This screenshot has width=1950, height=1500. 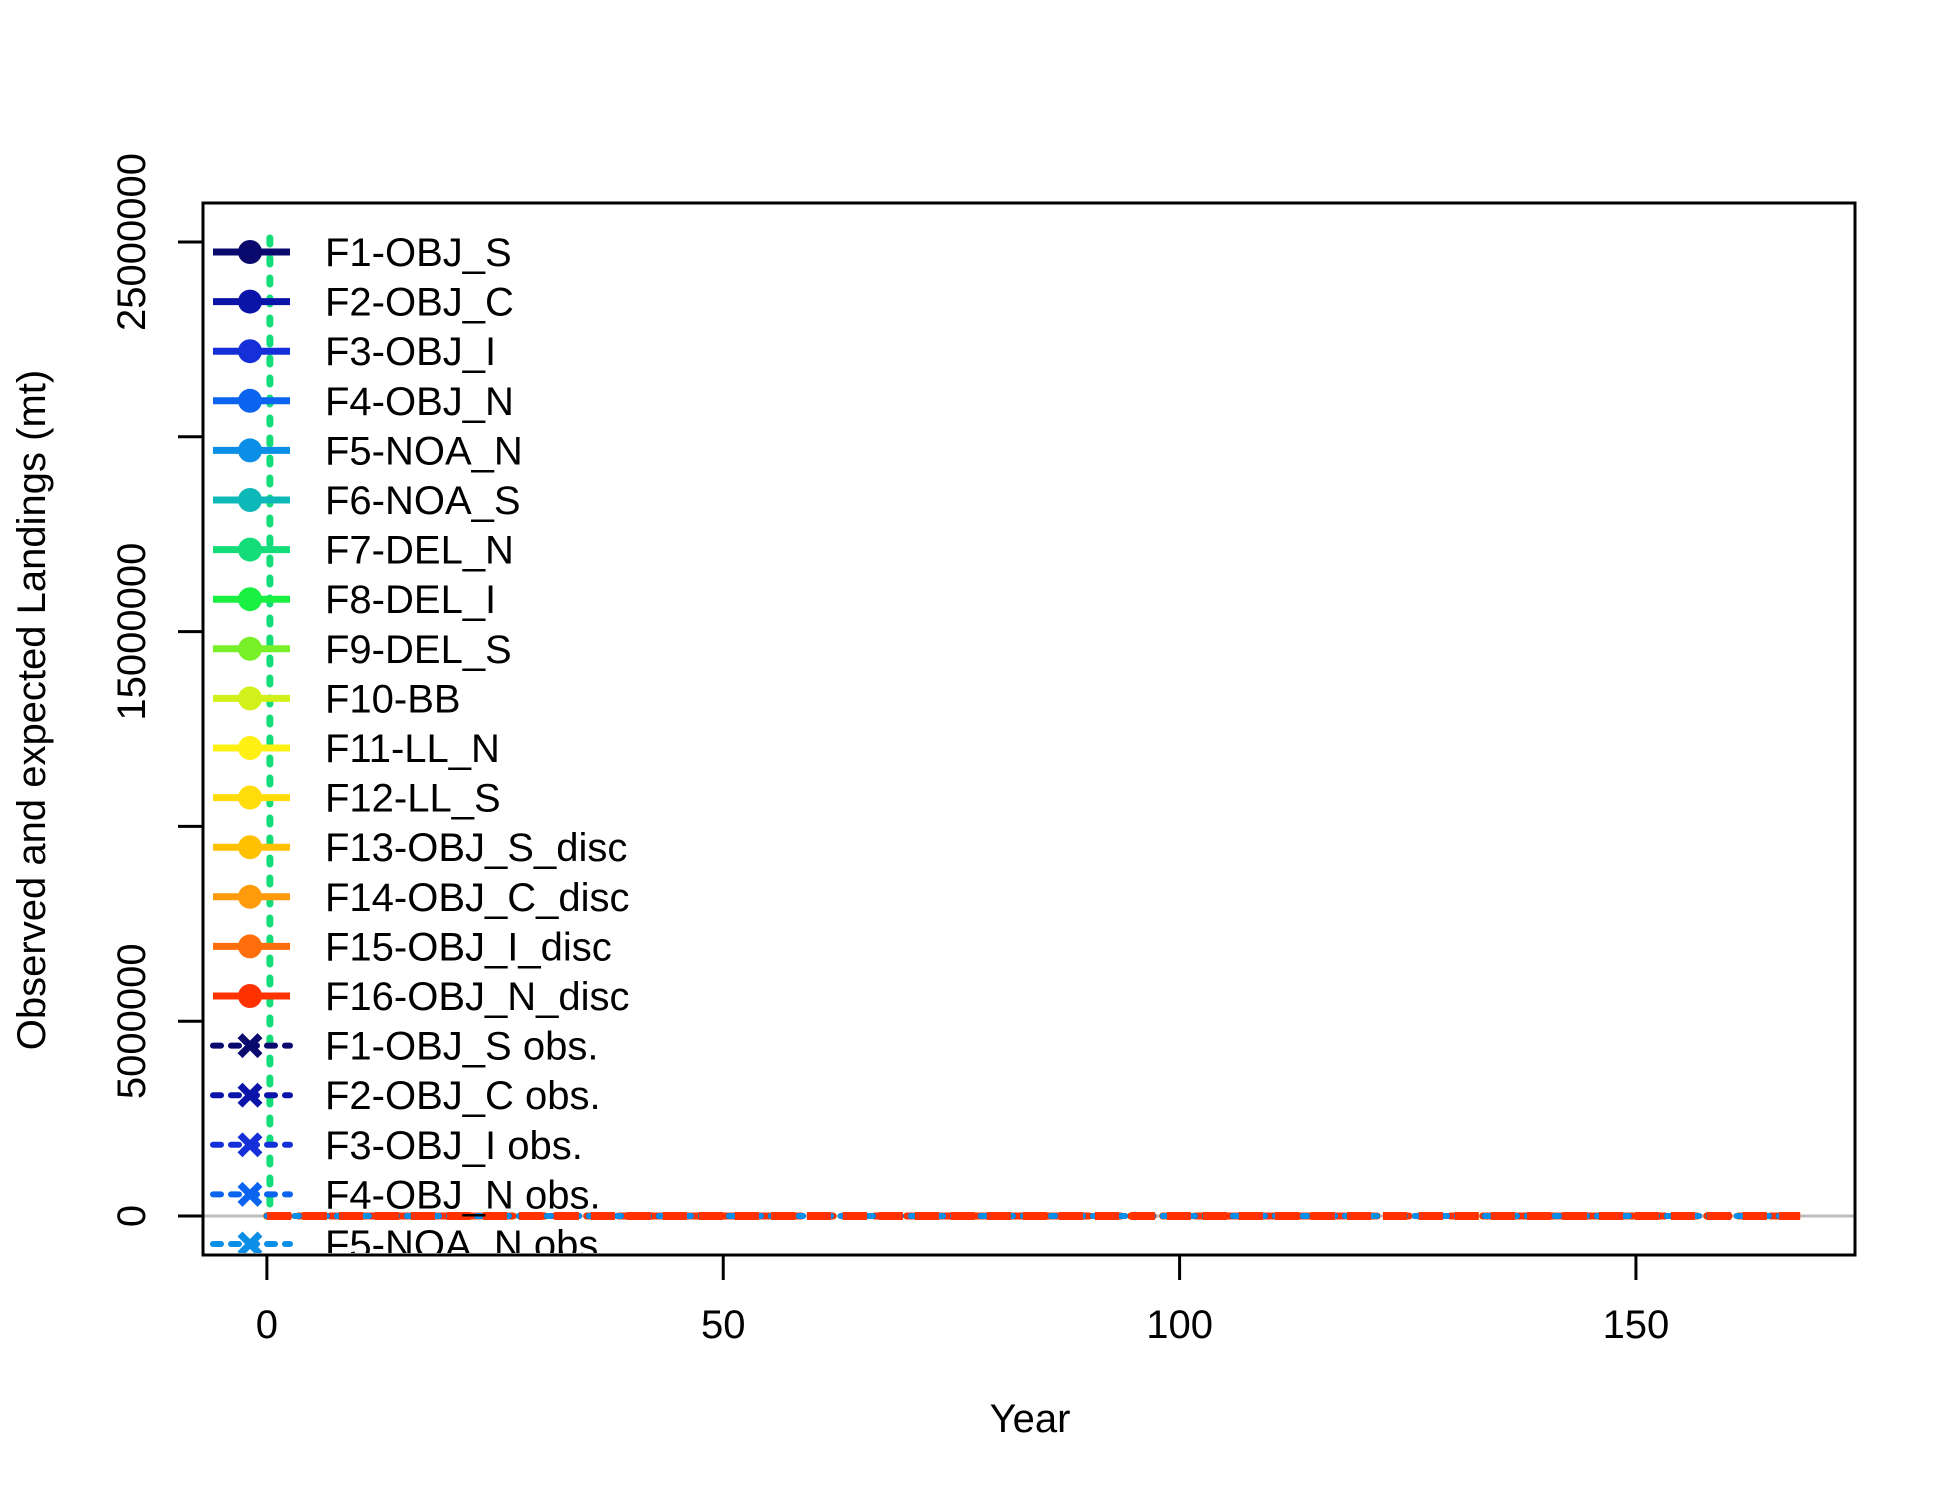 What do you see at coordinates (1030, 1419) in the screenshot?
I see `x-axis-label: Year` at bounding box center [1030, 1419].